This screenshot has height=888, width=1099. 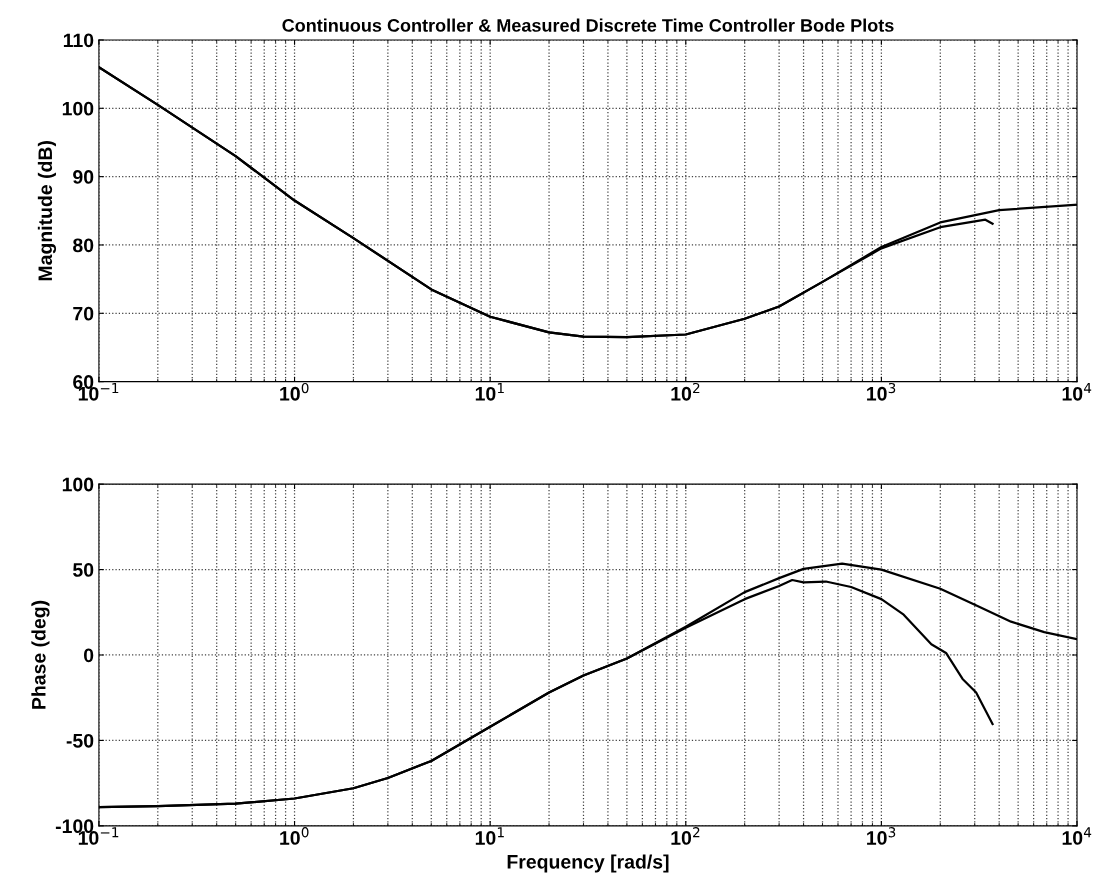 I want to click on y-axis-title: Magnitude (dB), so click(x=47, y=211).